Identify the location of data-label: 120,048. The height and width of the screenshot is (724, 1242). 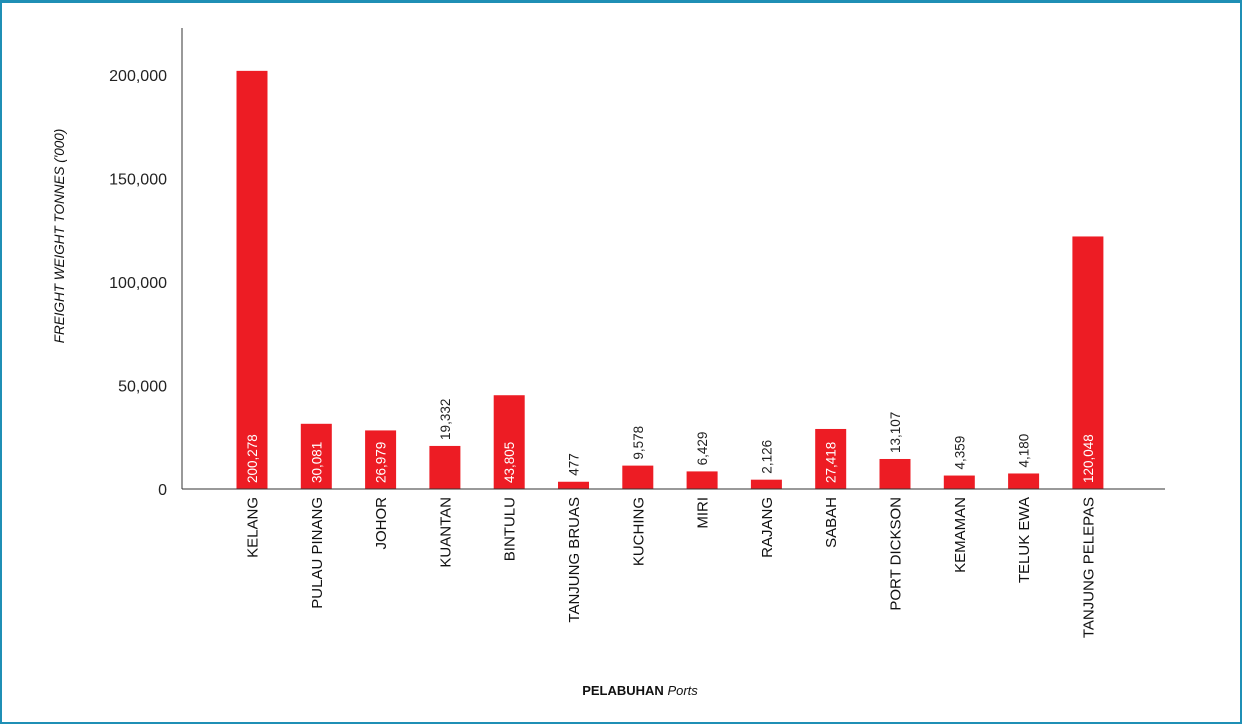
(1088, 458).